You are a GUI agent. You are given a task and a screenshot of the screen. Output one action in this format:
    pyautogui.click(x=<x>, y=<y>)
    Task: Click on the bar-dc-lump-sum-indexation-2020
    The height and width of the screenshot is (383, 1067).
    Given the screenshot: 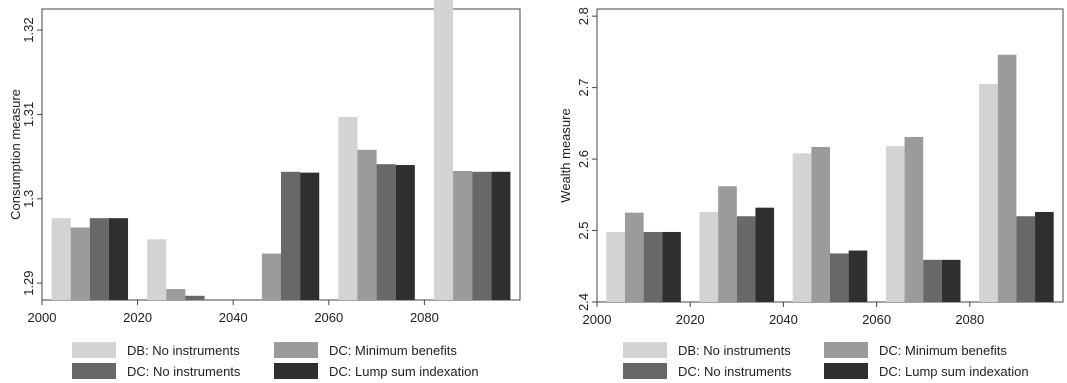 What is the action you would take?
    pyautogui.click(x=765, y=254)
    